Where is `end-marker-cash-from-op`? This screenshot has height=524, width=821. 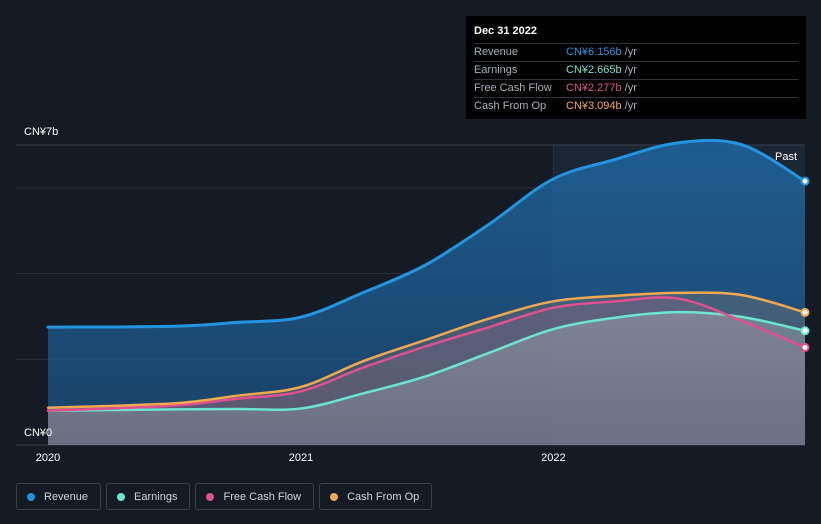 end-marker-cash-from-op is located at coordinates (805, 312).